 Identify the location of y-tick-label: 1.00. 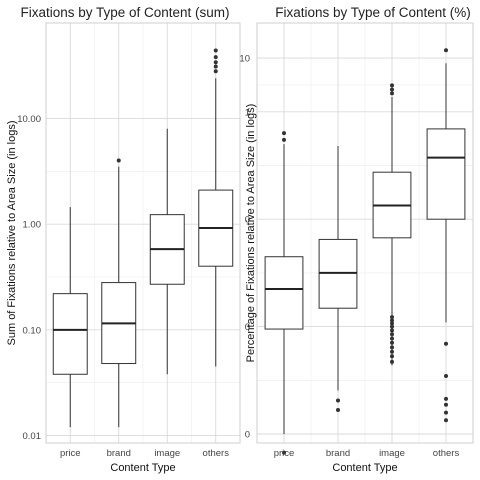
(32, 225).